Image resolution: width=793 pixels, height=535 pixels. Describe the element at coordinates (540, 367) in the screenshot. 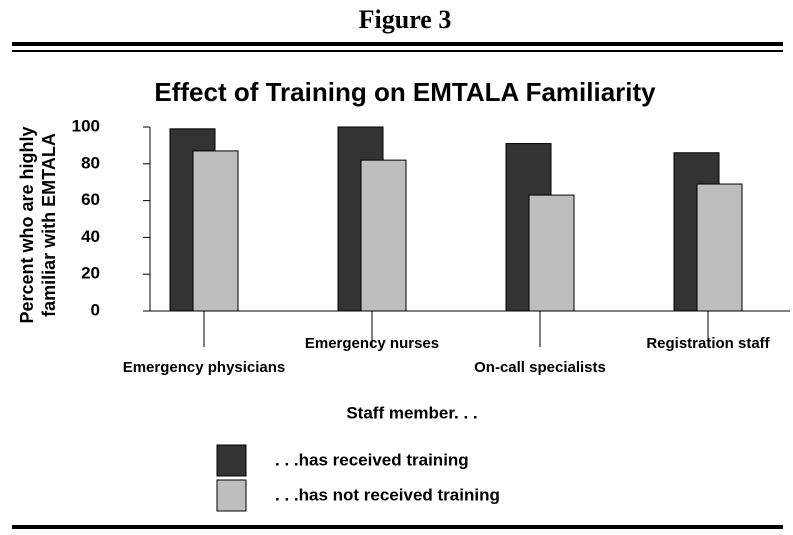

I see `x-tick-label: On-call specialists` at that location.